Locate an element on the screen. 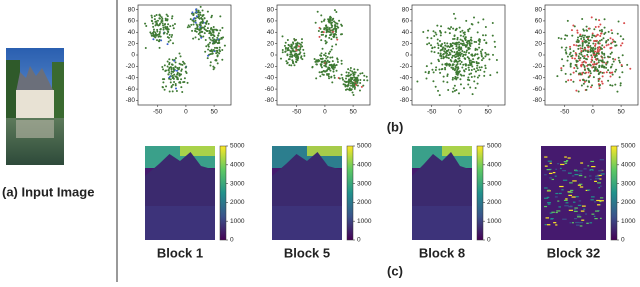 The width and height of the screenshot is (640, 287). colorbar is located at coordinates (350, 193).